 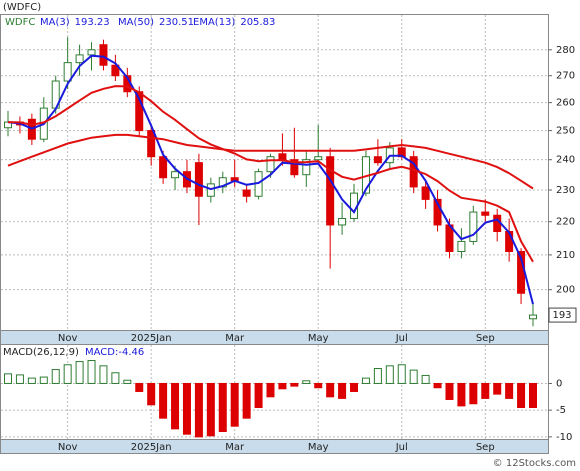 What do you see at coordinates (22, 7) in the screenshot?
I see `ticker-header: (WDFC)` at bounding box center [22, 7].